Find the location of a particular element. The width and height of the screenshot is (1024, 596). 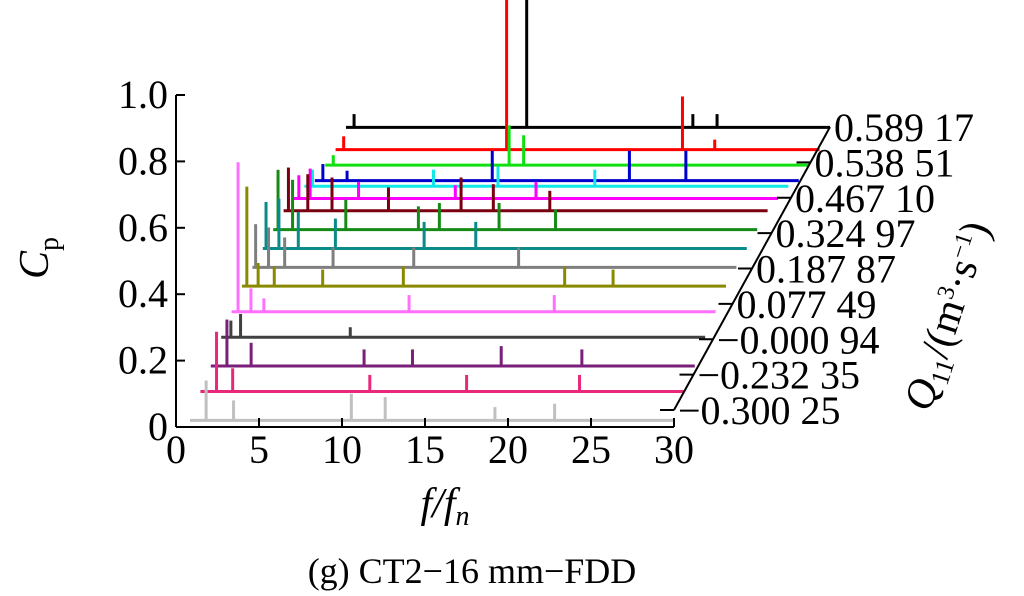

y-tick-label-1: 0.2 is located at coordinates (143, 360).